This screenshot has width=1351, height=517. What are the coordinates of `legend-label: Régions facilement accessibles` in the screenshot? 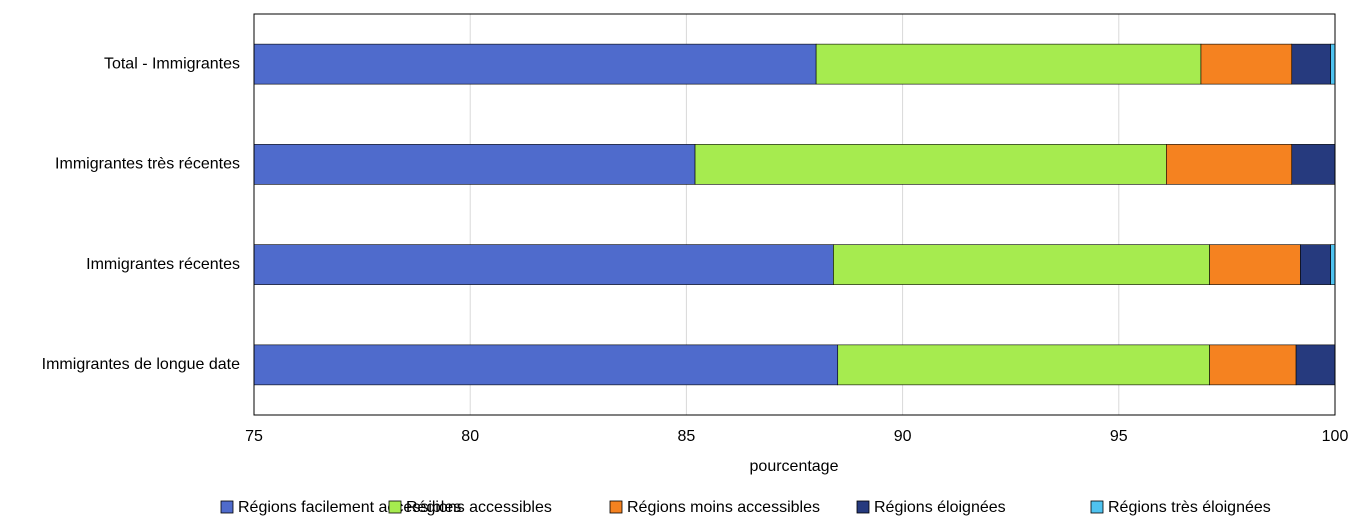 It's located at (349, 507).